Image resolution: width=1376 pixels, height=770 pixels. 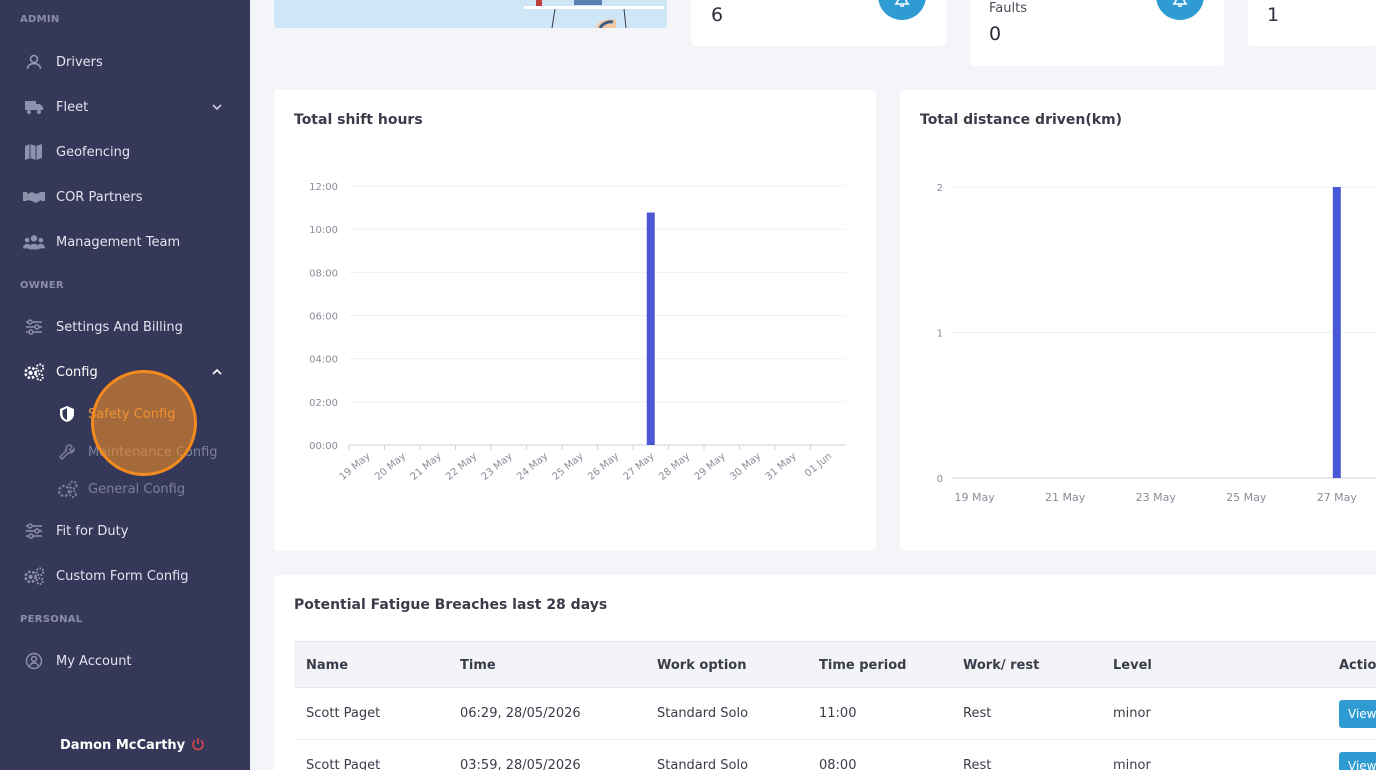 I want to click on stat-label: Faults, so click(x=1008, y=8).